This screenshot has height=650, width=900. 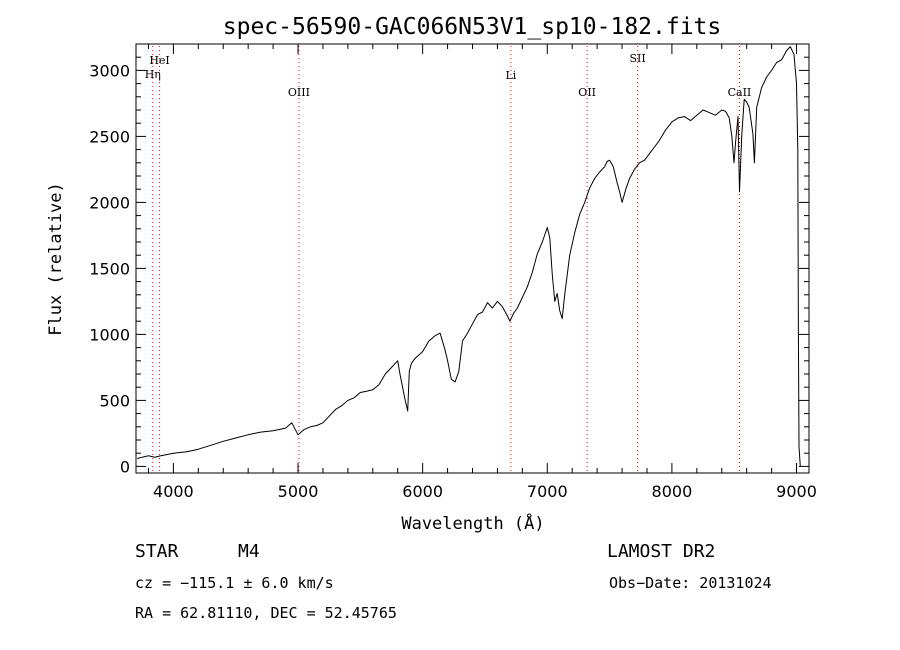 What do you see at coordinates (690, 583) in the screenshot?
I see `observation-date: Obs−Date: 20131024` at bounding box center [690, 583].